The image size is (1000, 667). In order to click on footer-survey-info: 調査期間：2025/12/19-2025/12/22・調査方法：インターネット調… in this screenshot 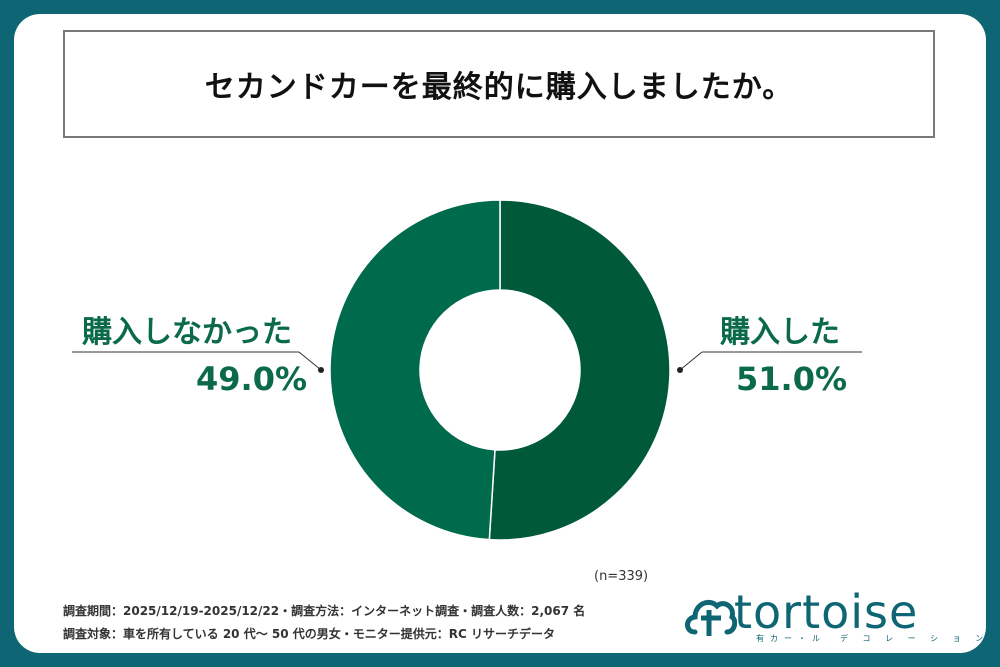, I will do `click(324, 611)`.